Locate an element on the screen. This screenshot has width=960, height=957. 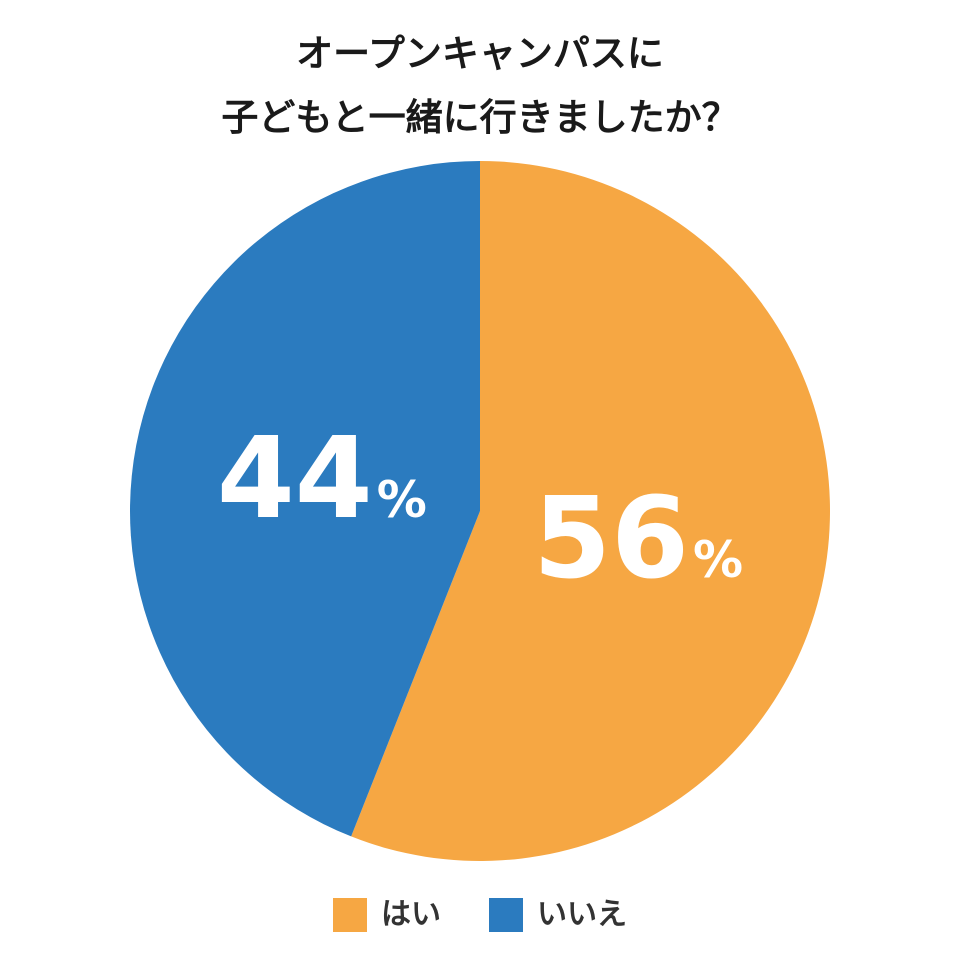
chart-title-line-2: 子どもと一緒に行きましたか？ is located at coordinates (480, 117).